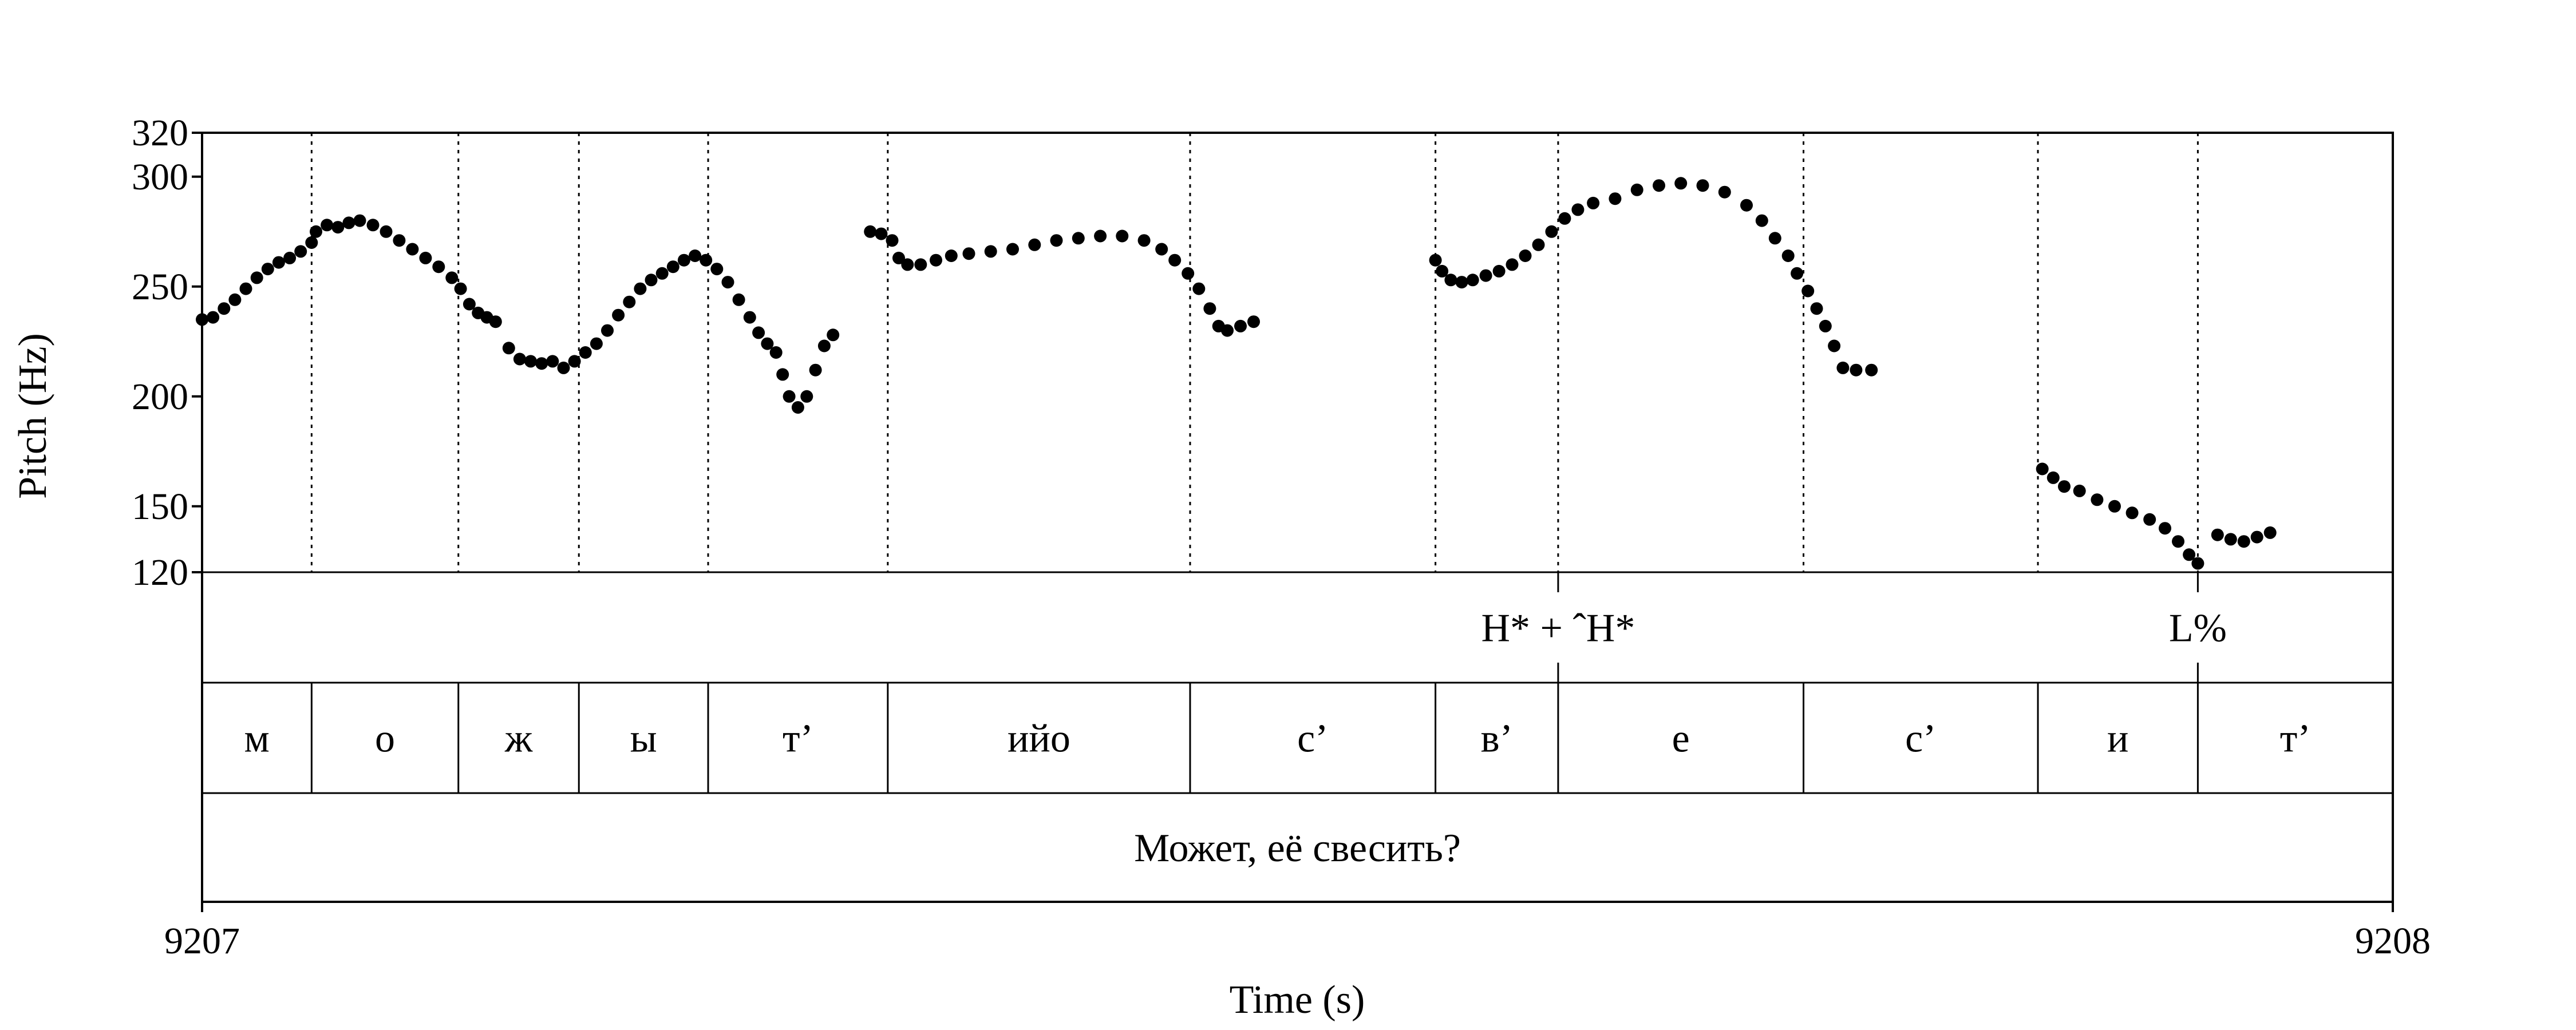 The height and width of the screenshot is (1030, 2576). I want to click on sentence-label: Может, её свесить?, so click(1297, 848).